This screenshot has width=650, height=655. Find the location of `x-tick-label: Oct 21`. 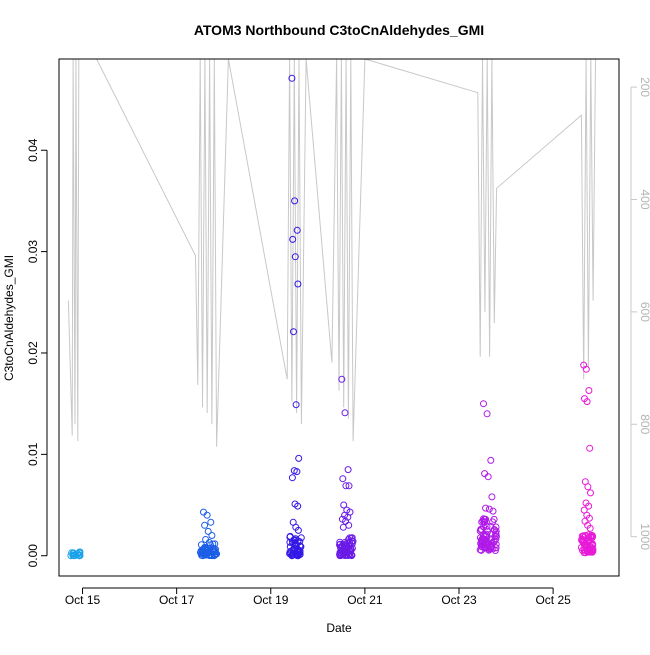

x-tick-label: Oct 21 is located at coordinates (365, 600).